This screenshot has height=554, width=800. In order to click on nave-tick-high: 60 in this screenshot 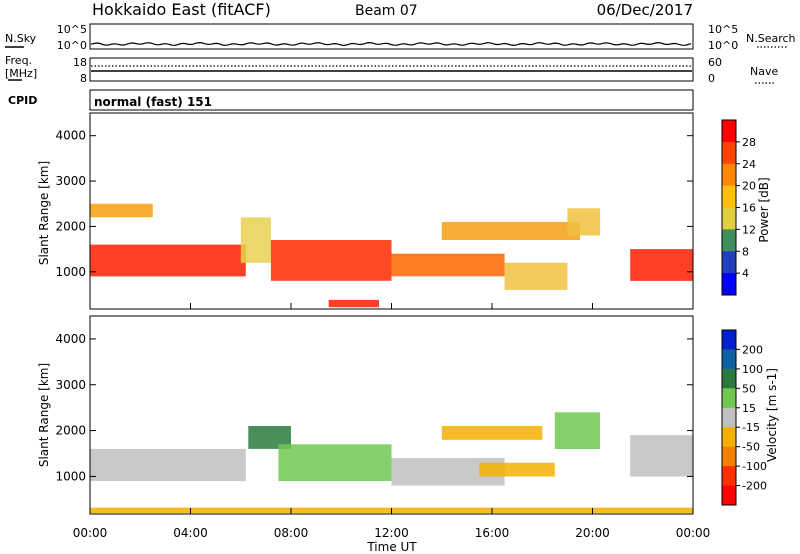, I will do `click(715, 62)`.